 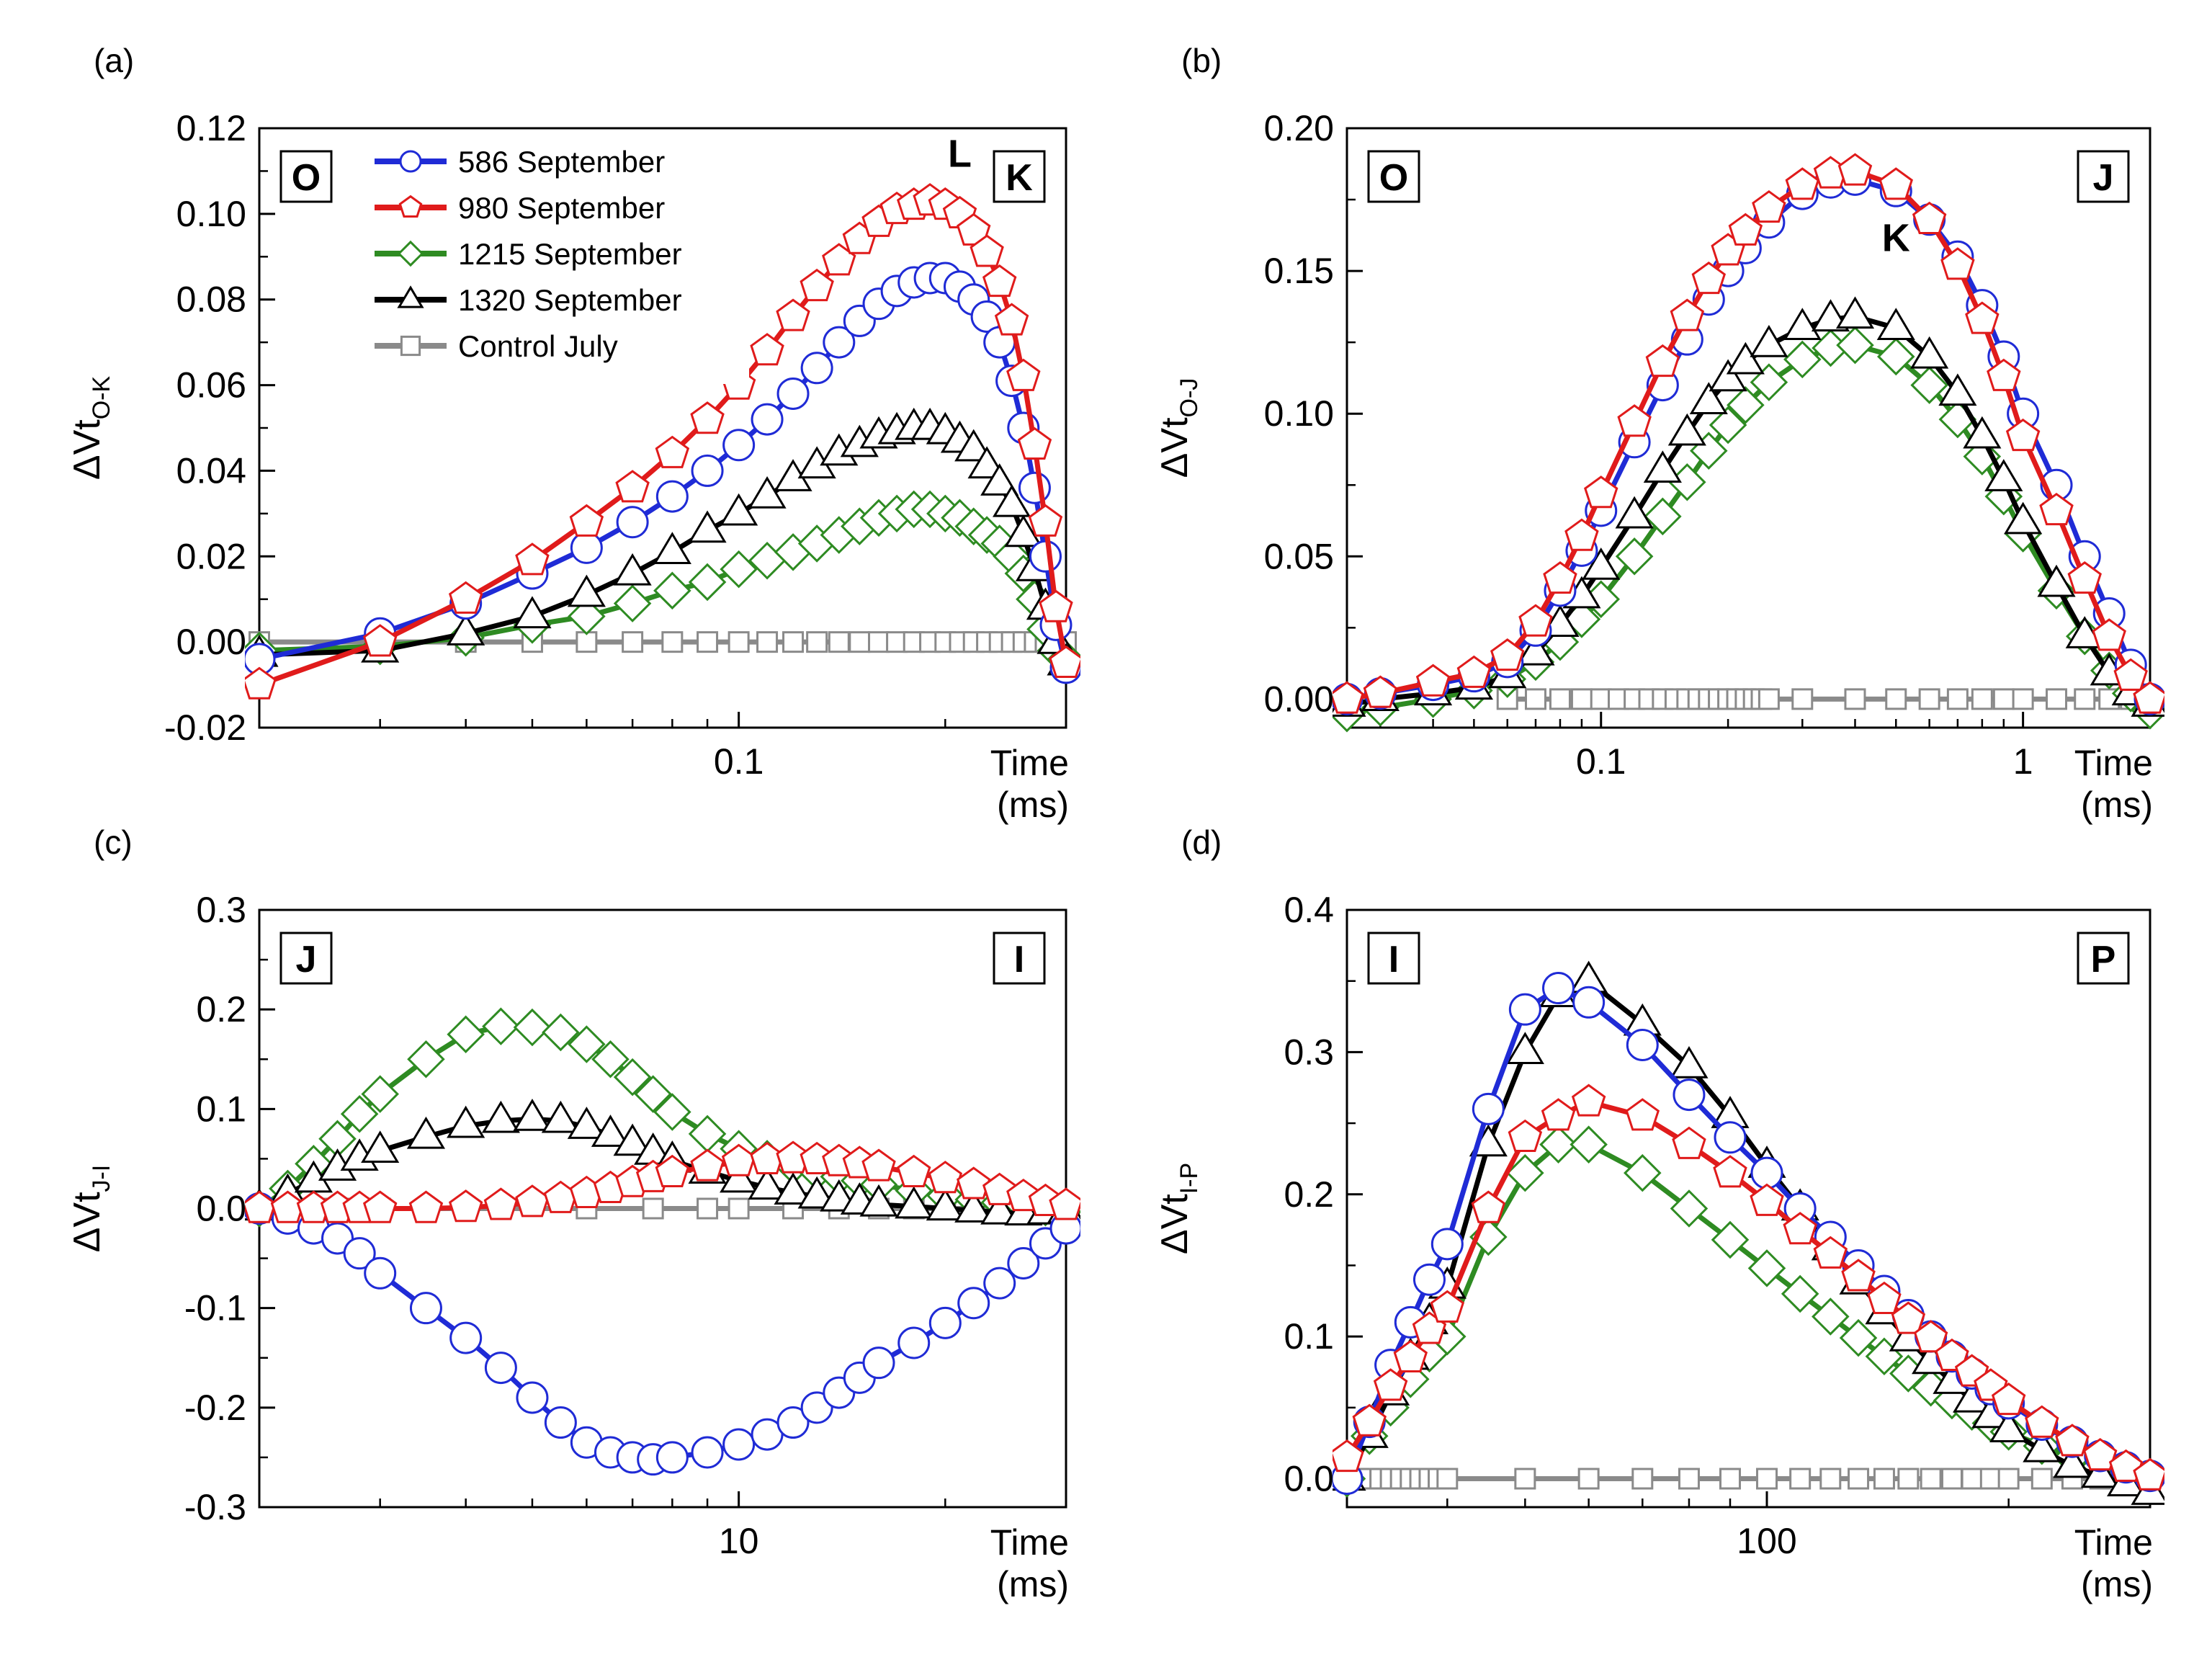 What do you see at coordinates (2103, 958) in the screenshot?
I see `corner-right-label-box` at bounding box center [2103, 958].